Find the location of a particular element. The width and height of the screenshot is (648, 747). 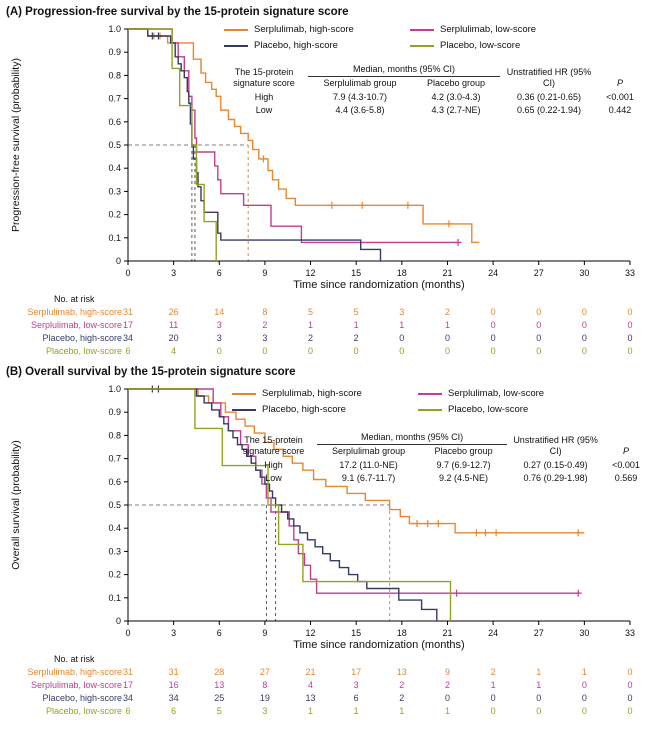

risk-count: 9 is located at coordinates (447, 672).